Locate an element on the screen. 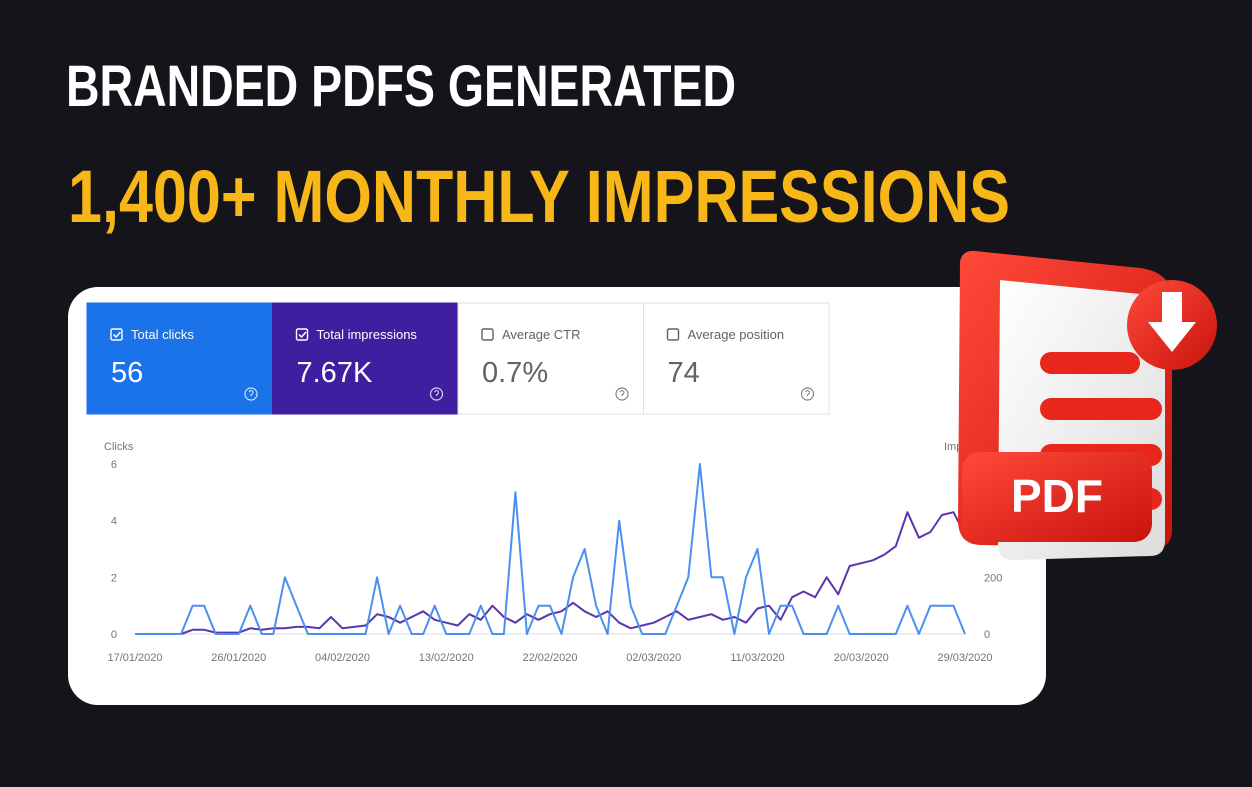 This screenshot has width=1252, height=787. download-arrow is located at coordinates (1172, 322).